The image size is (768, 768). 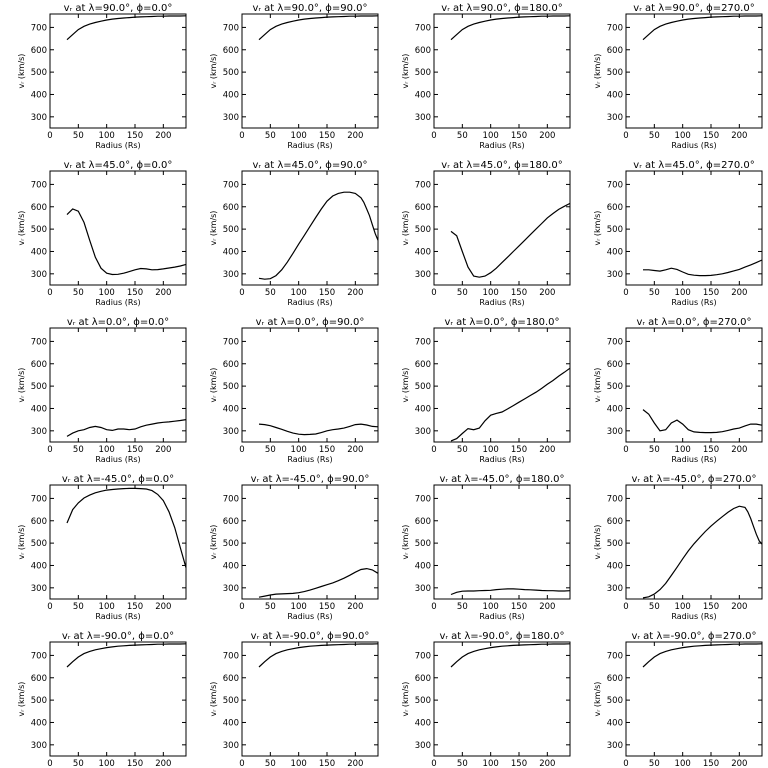 I want to click on subplot-title: vᵣ at λ=-45.0°, ϕ=180.0°, so click(x=501, y=479).